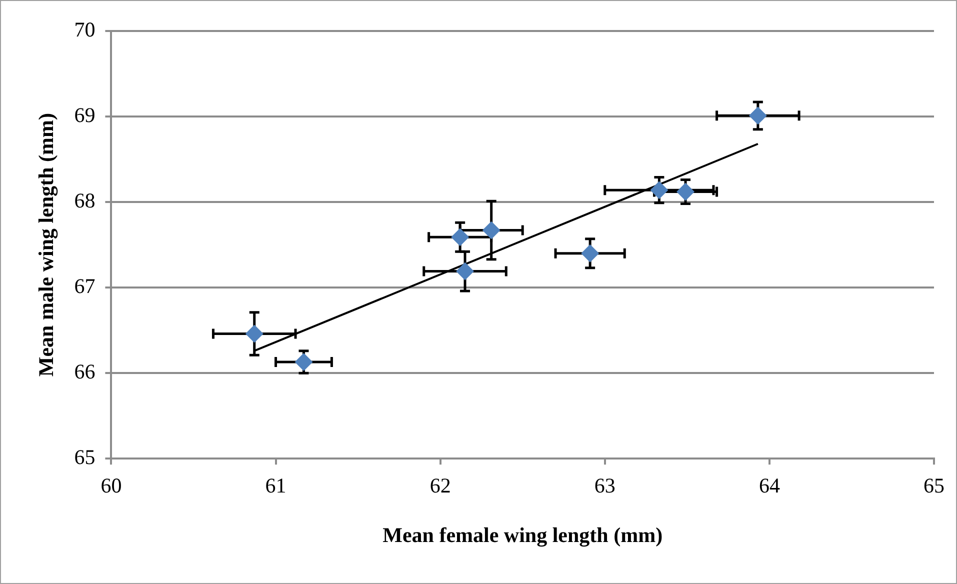 Image resolution: width=957 pixels, height=584 pixels. What do you see at coordinates (85, 200) in the screenshot?
I see `y-tick-label: 68` at bounding box center [85, 200].